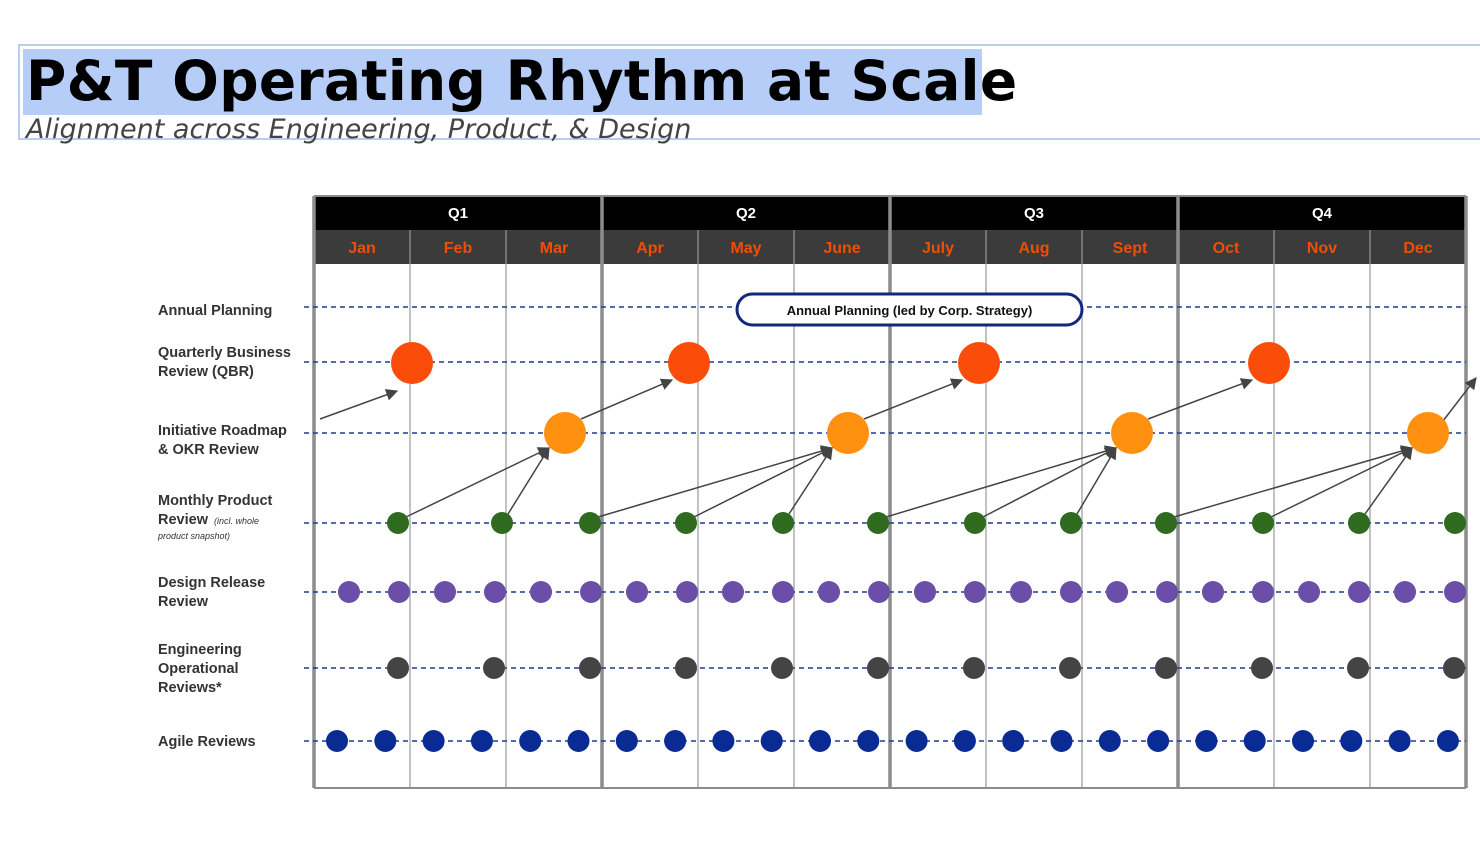  What do you see at coordinates (193, 536) in the screenshot?
I see `row-label-note-line: product snapshot)` at bounding box center [193, 536].